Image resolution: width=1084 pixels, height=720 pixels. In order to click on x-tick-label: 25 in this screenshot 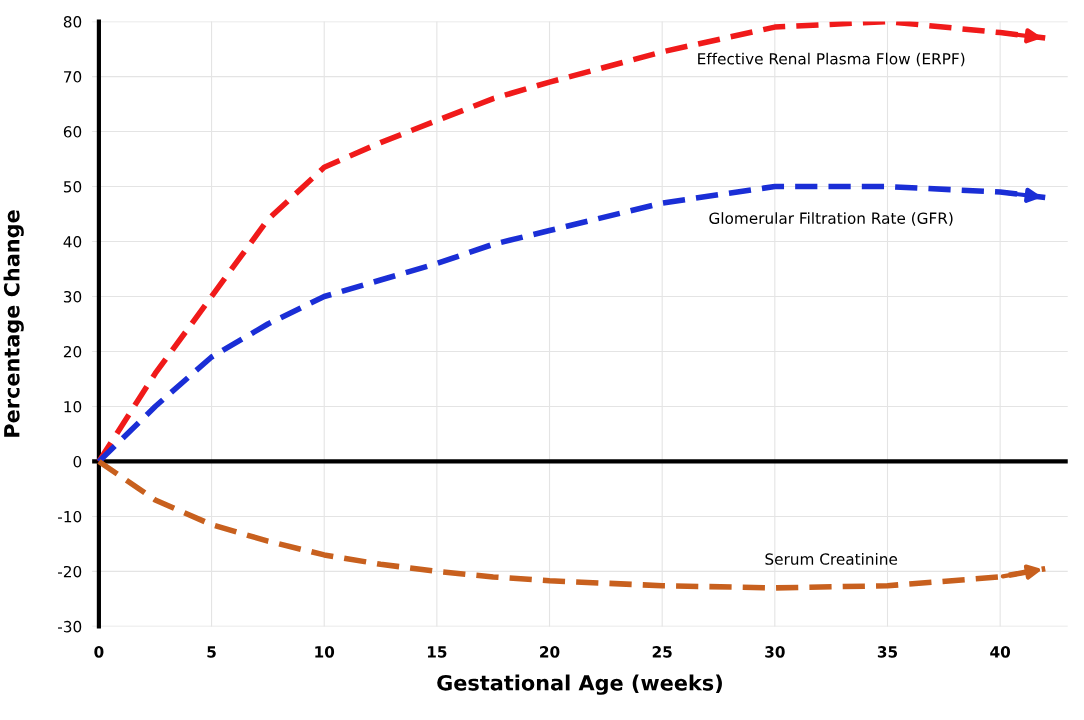, I will do `click(662, 652)`.